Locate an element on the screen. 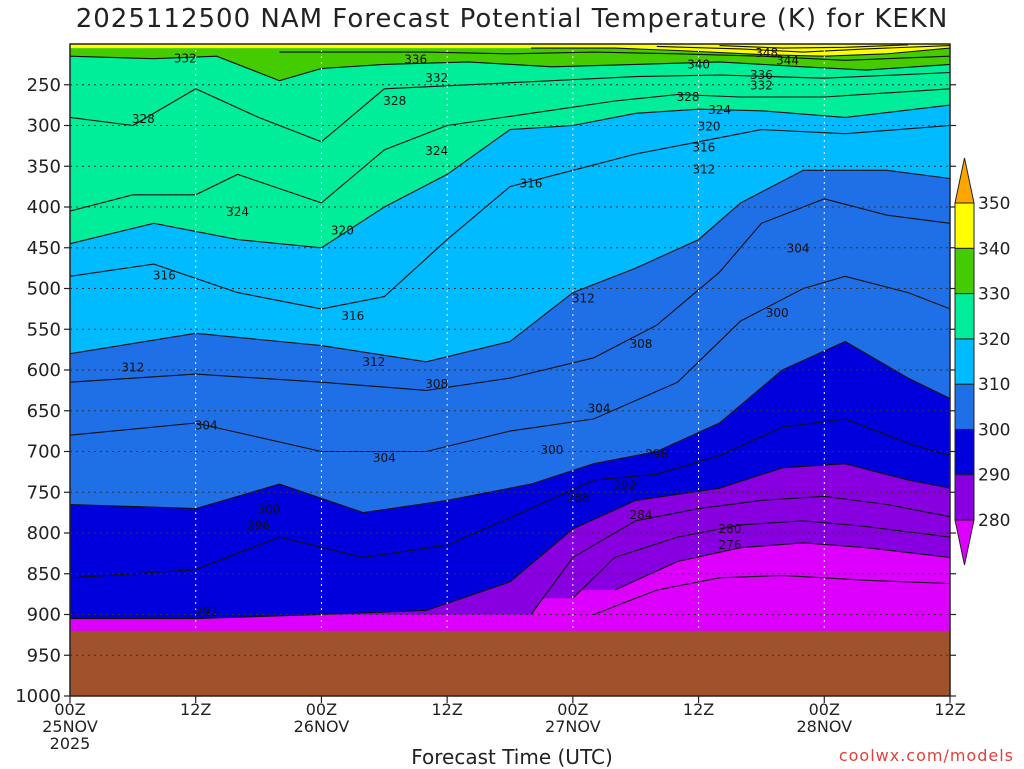 The image size is (1024, 769). y-tick-label: 400 is located at coordinates (44, 207).